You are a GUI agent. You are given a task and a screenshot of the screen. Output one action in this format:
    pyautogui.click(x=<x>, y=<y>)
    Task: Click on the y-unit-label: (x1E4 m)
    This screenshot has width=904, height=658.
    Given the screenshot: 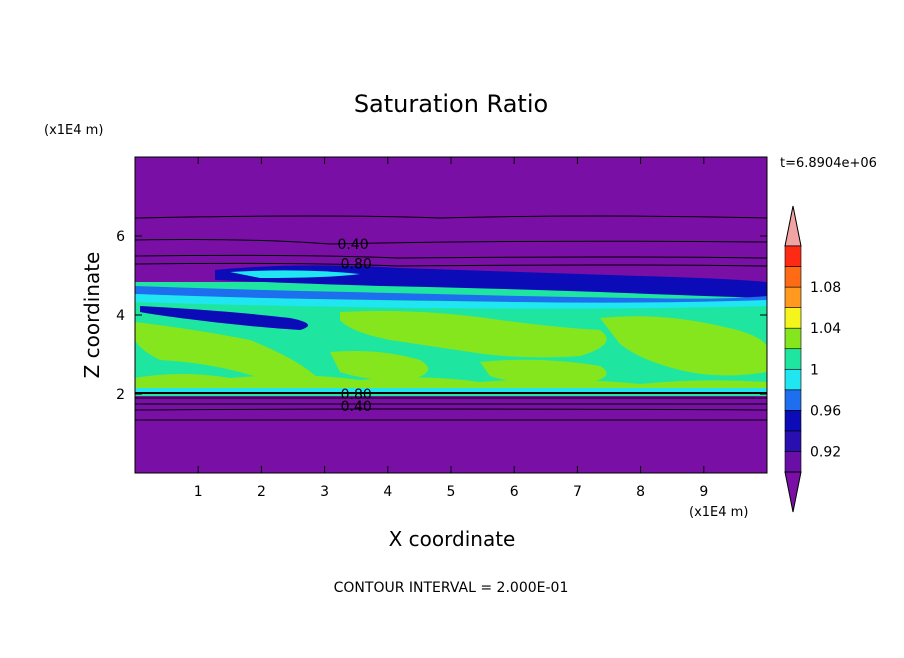 What is the action you would take?
    pyautogui.click(x=73, y=130)
    